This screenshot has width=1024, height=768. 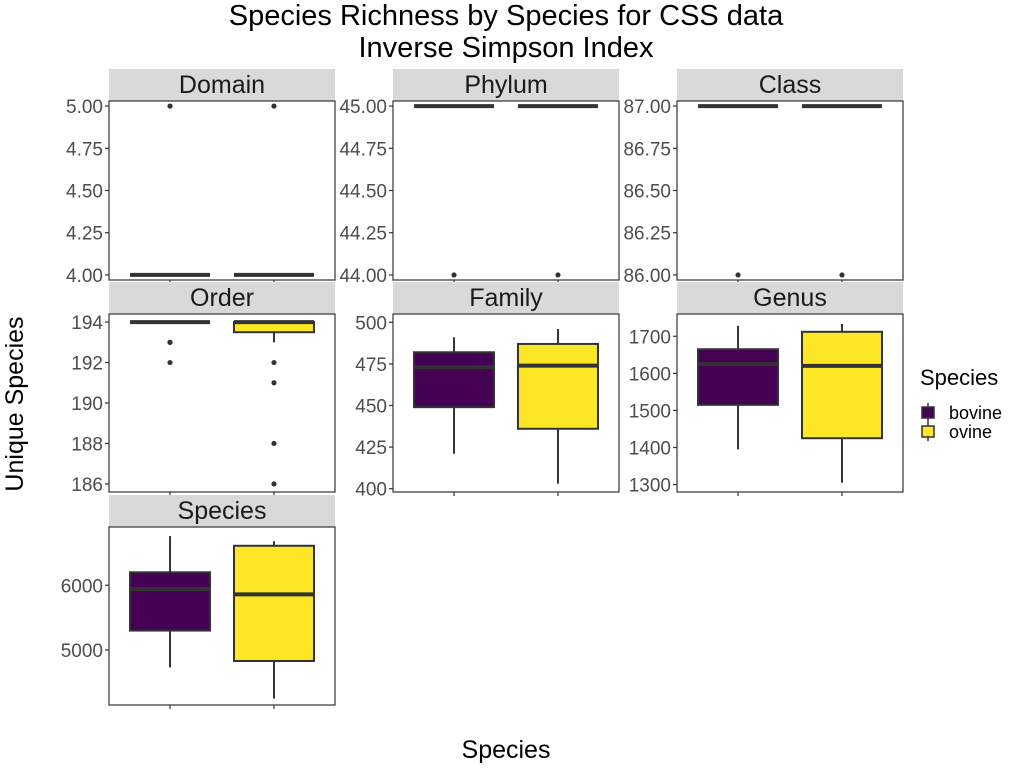 What do you see at coordinates (650, 411) in the screenshot?
I see `y-tick-label: 1500` at bounding box center [650, 411].